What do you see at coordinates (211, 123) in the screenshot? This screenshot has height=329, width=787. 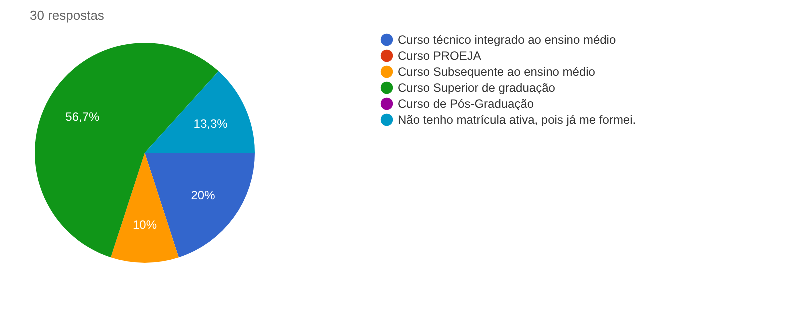 I see `data-label: 13,3%` at bounding box center [211, 123].